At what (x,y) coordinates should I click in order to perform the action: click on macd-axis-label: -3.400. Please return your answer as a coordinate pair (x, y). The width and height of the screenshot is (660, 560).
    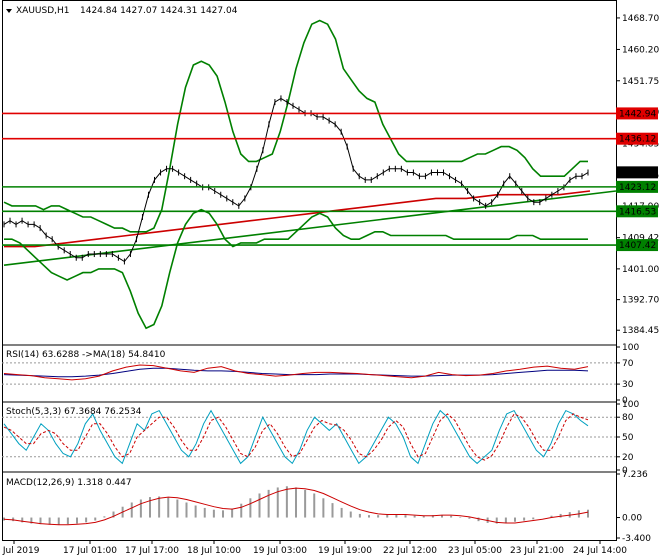
    Looking at the image, I should click on (636, 539).